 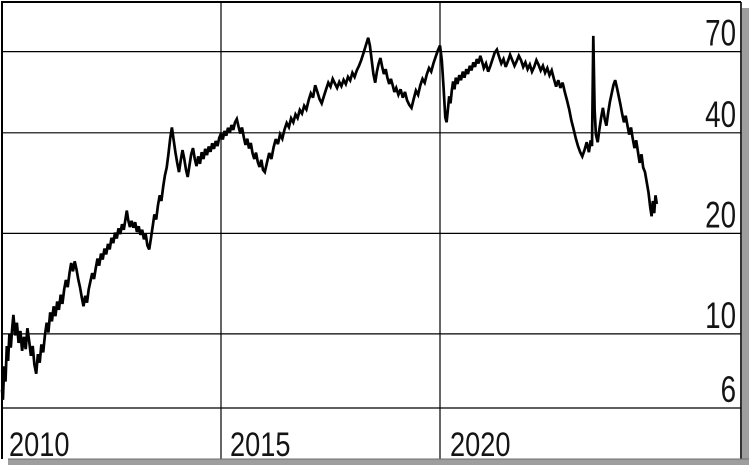 What do you see at coordinates (39, 444) in the screenshot?
I see `x-axis-tick-label-2010: 2010` at bounding box center [39, 444].